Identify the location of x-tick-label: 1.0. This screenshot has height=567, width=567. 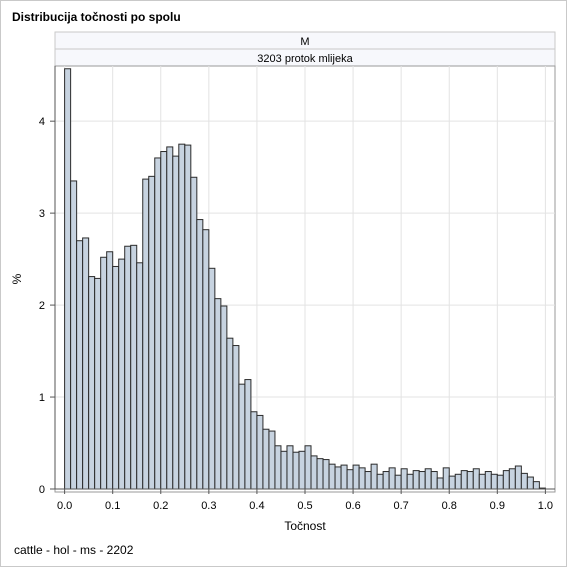
(545, 506).